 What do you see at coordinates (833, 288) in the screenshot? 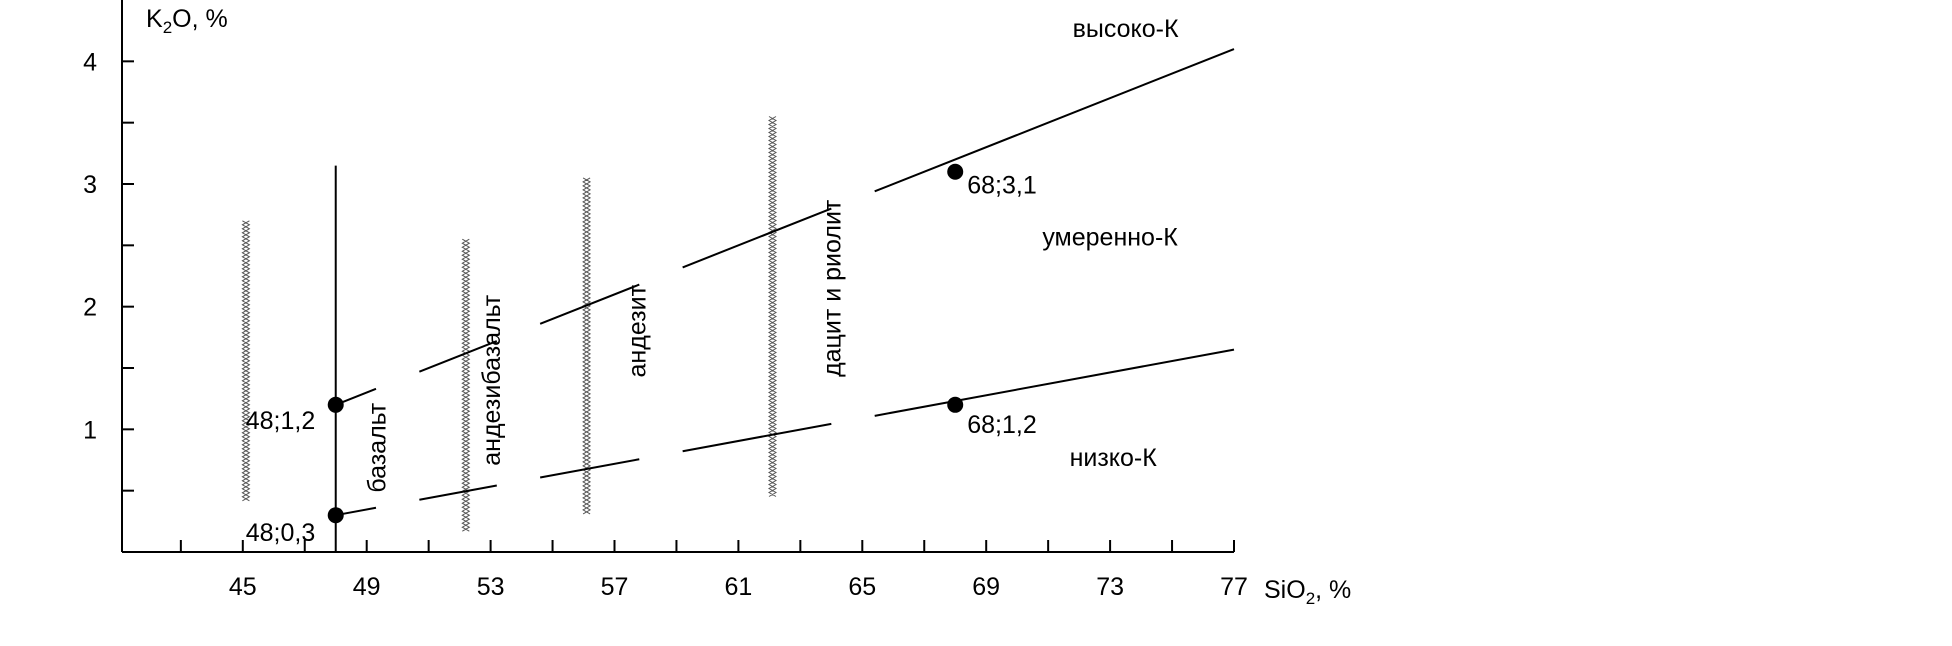
I see `rock-type-label: дацит и риолит` at bounding box center [833, 288].